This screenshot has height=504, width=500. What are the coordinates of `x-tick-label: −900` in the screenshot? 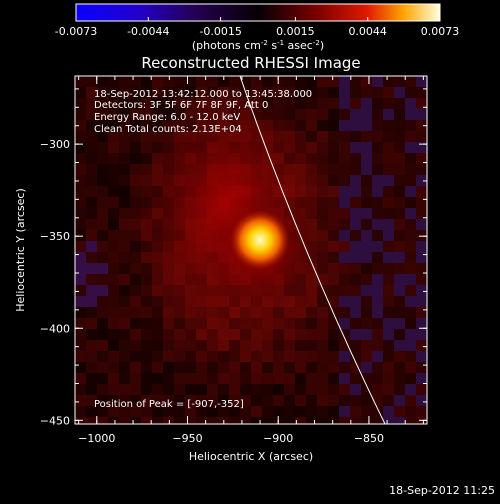 It's located at (278, 438).